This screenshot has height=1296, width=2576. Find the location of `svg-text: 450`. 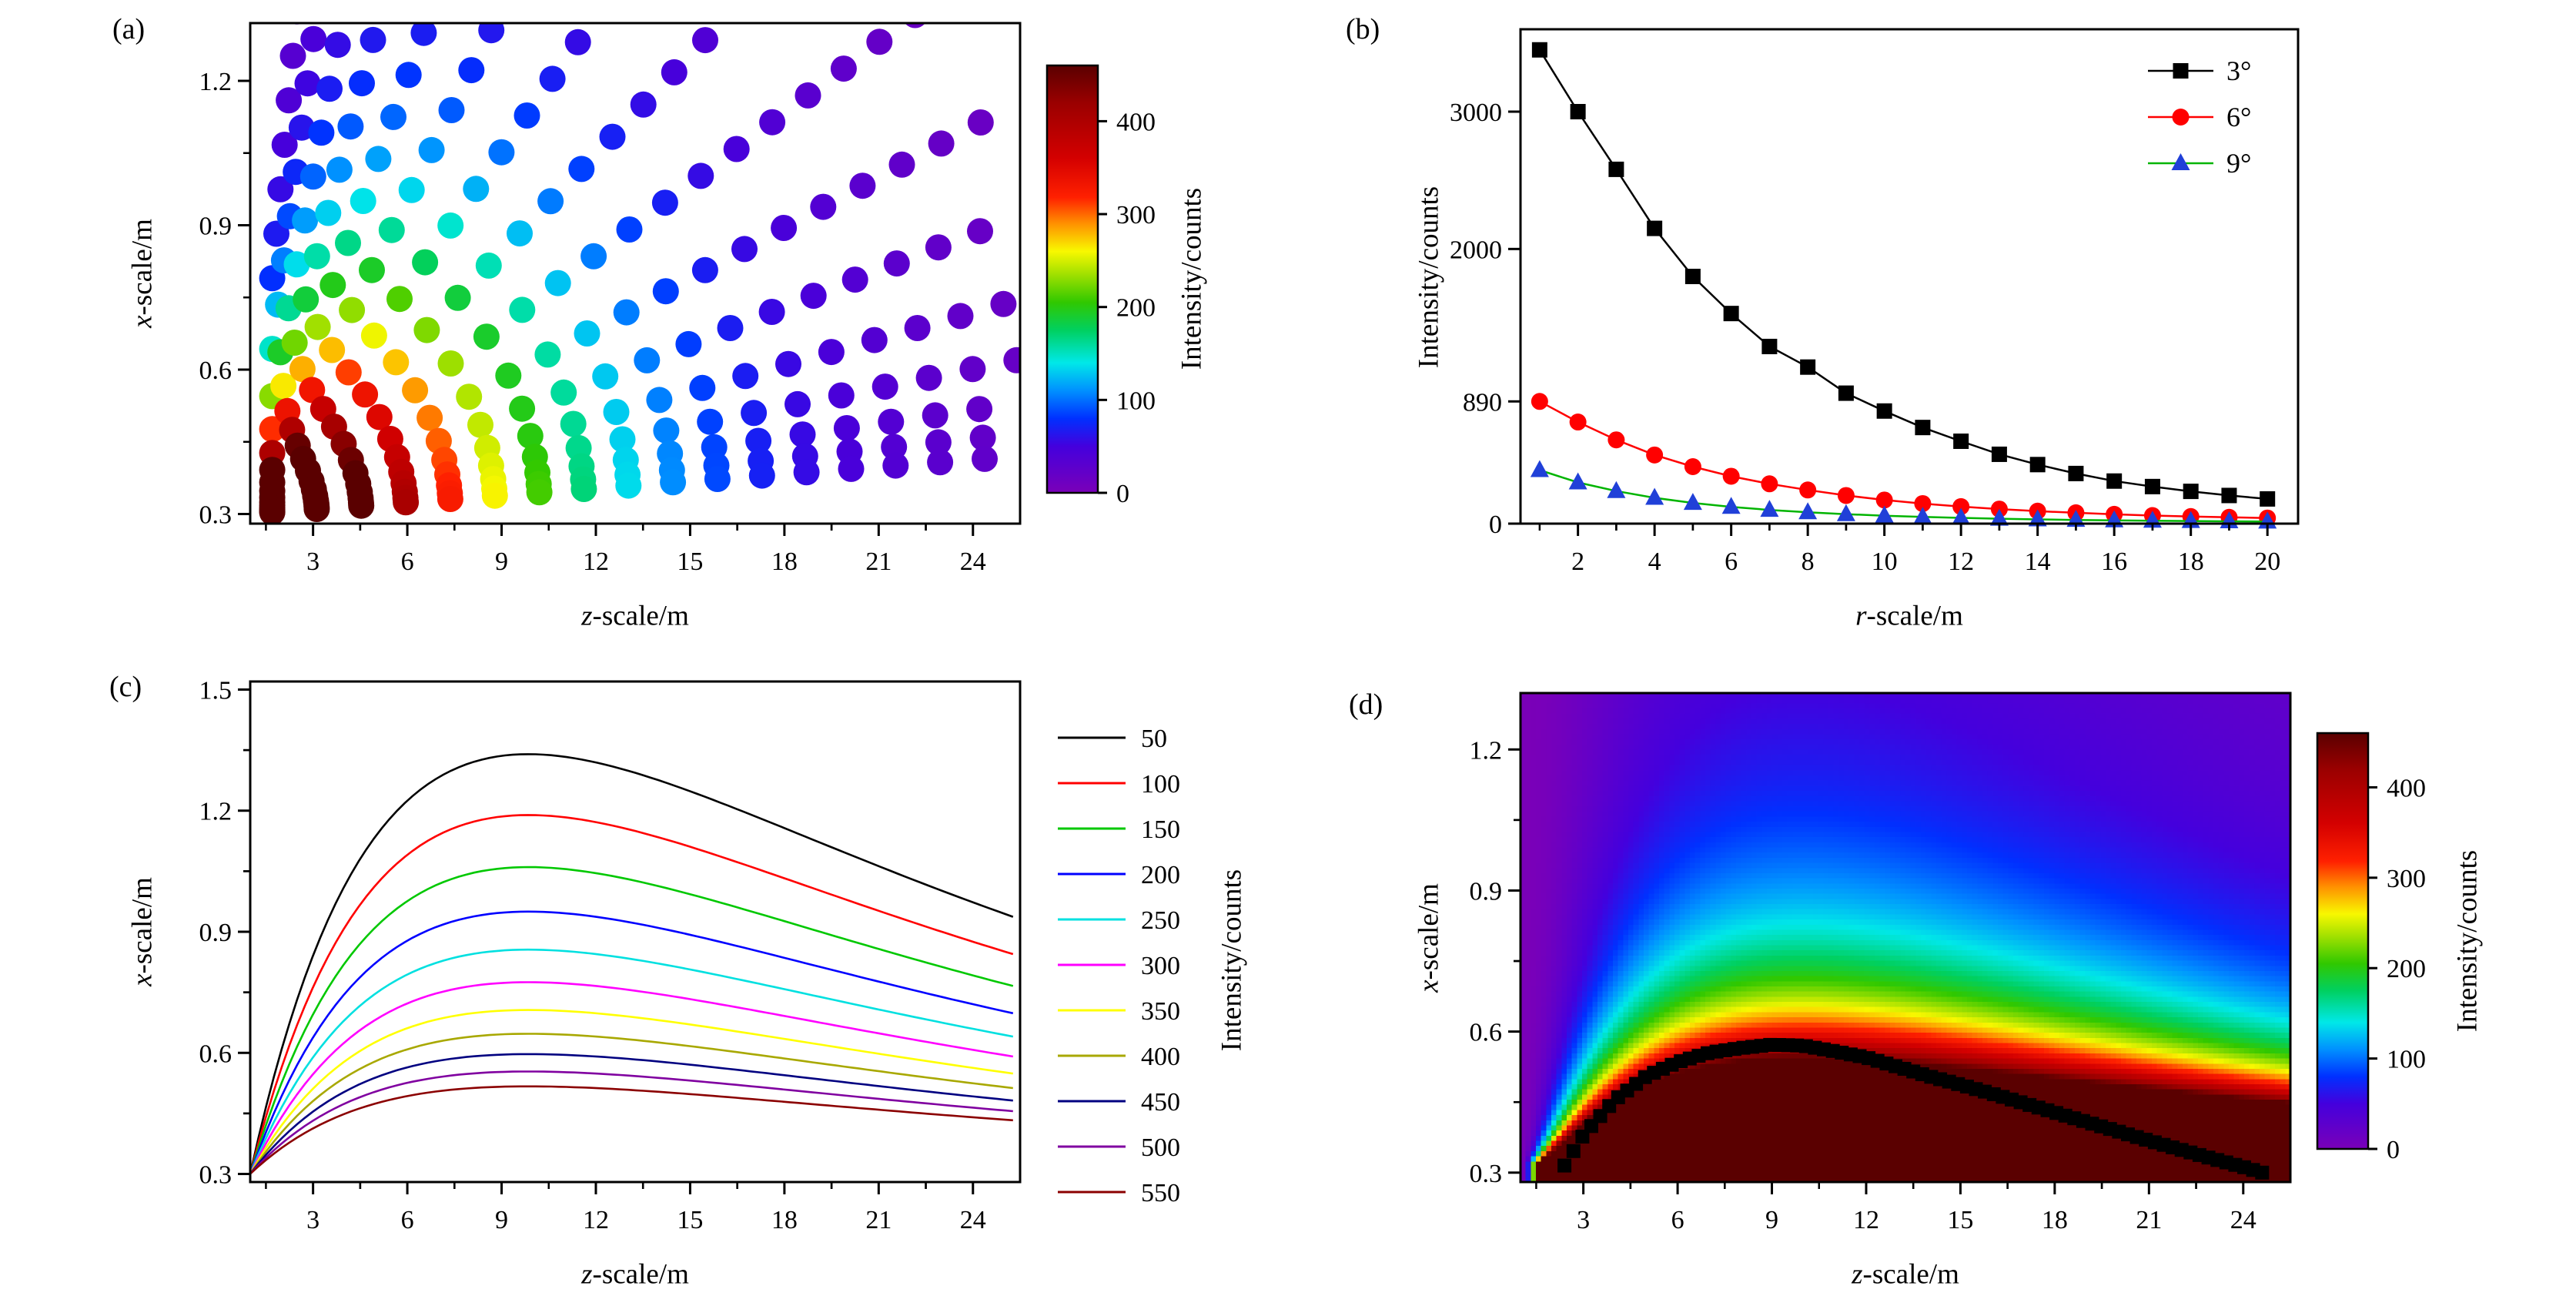

svg-text: 450 is located at coordinates (1160, 1102).